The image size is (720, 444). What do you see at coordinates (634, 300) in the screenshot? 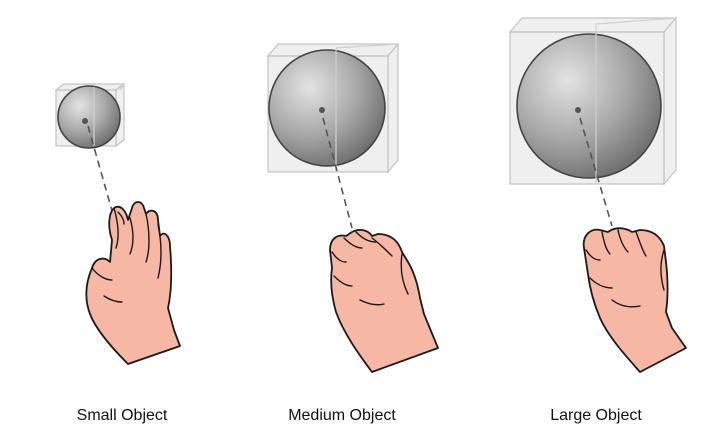
I see `large-hand` at bounding box center [634, 300].